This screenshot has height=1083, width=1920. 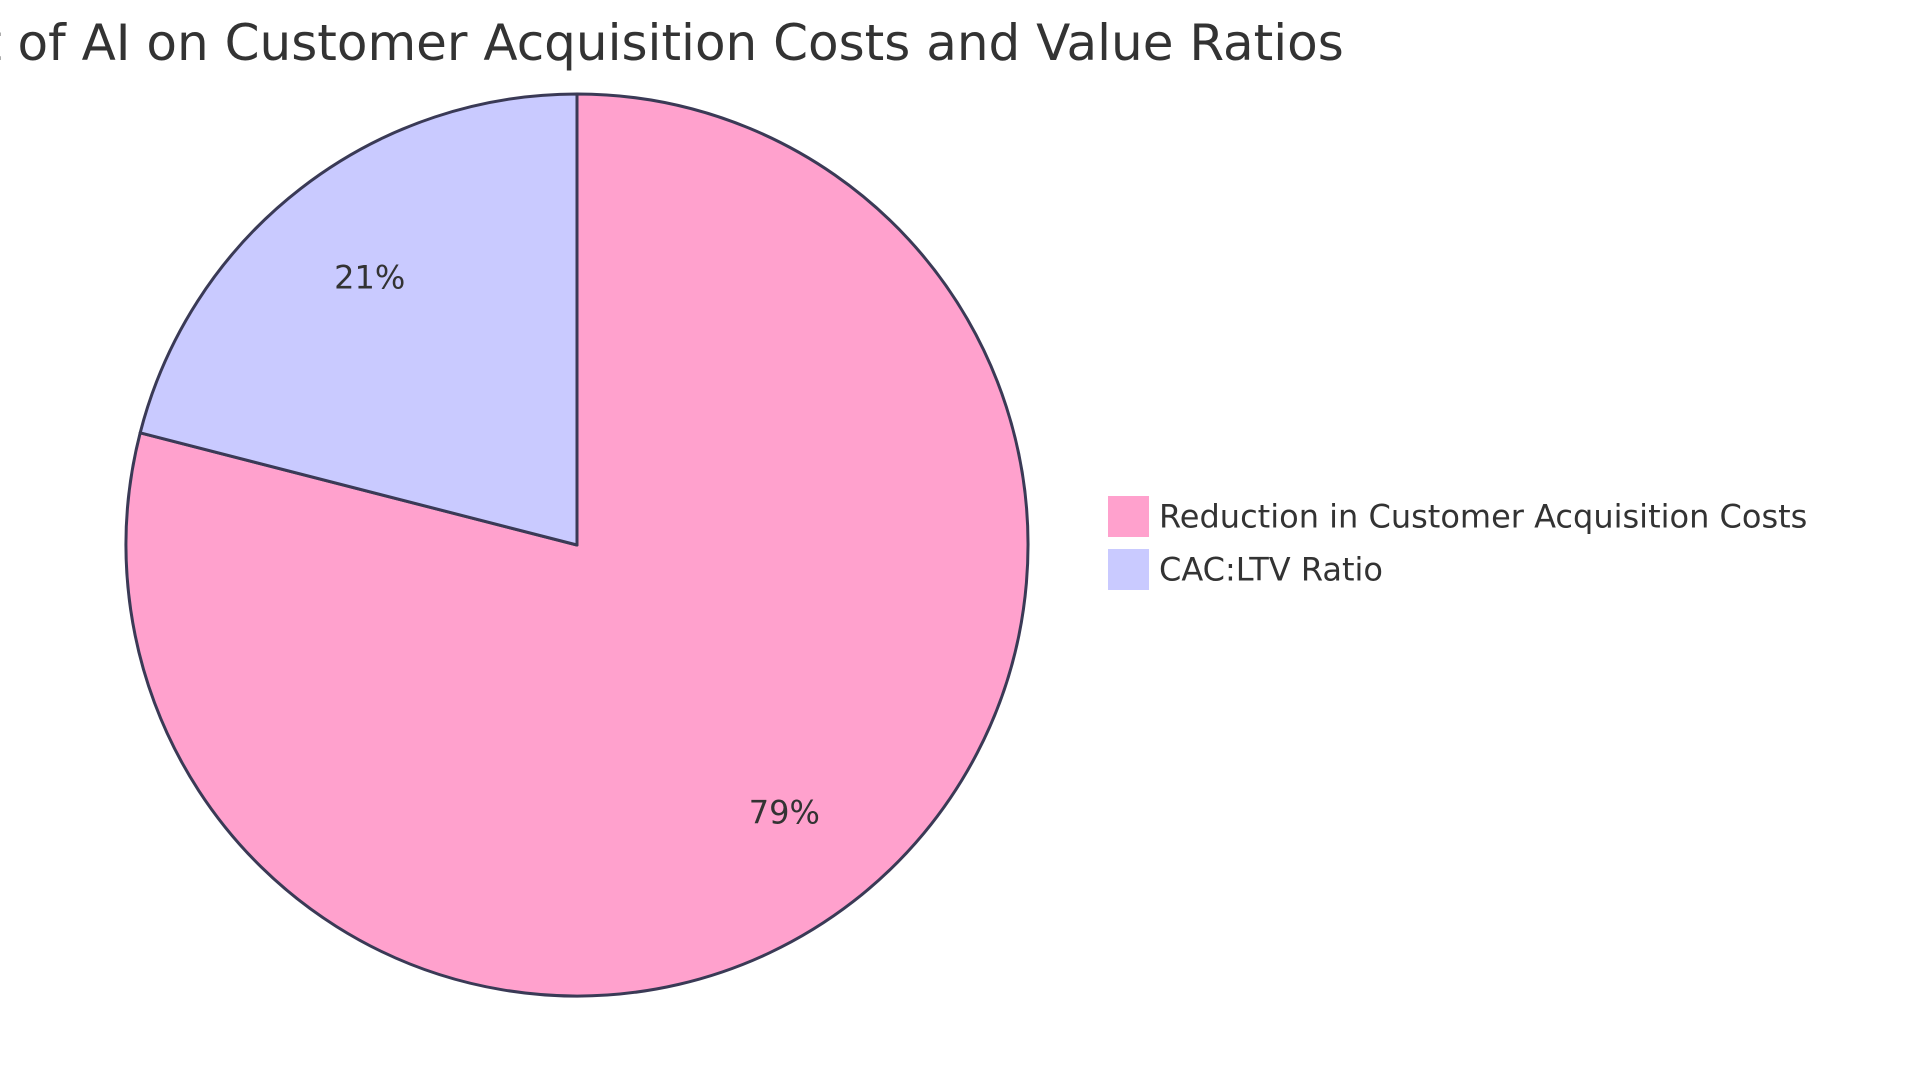 I want to click on pie-slice-labels: 79% 21%, so click(x=577, y=545).